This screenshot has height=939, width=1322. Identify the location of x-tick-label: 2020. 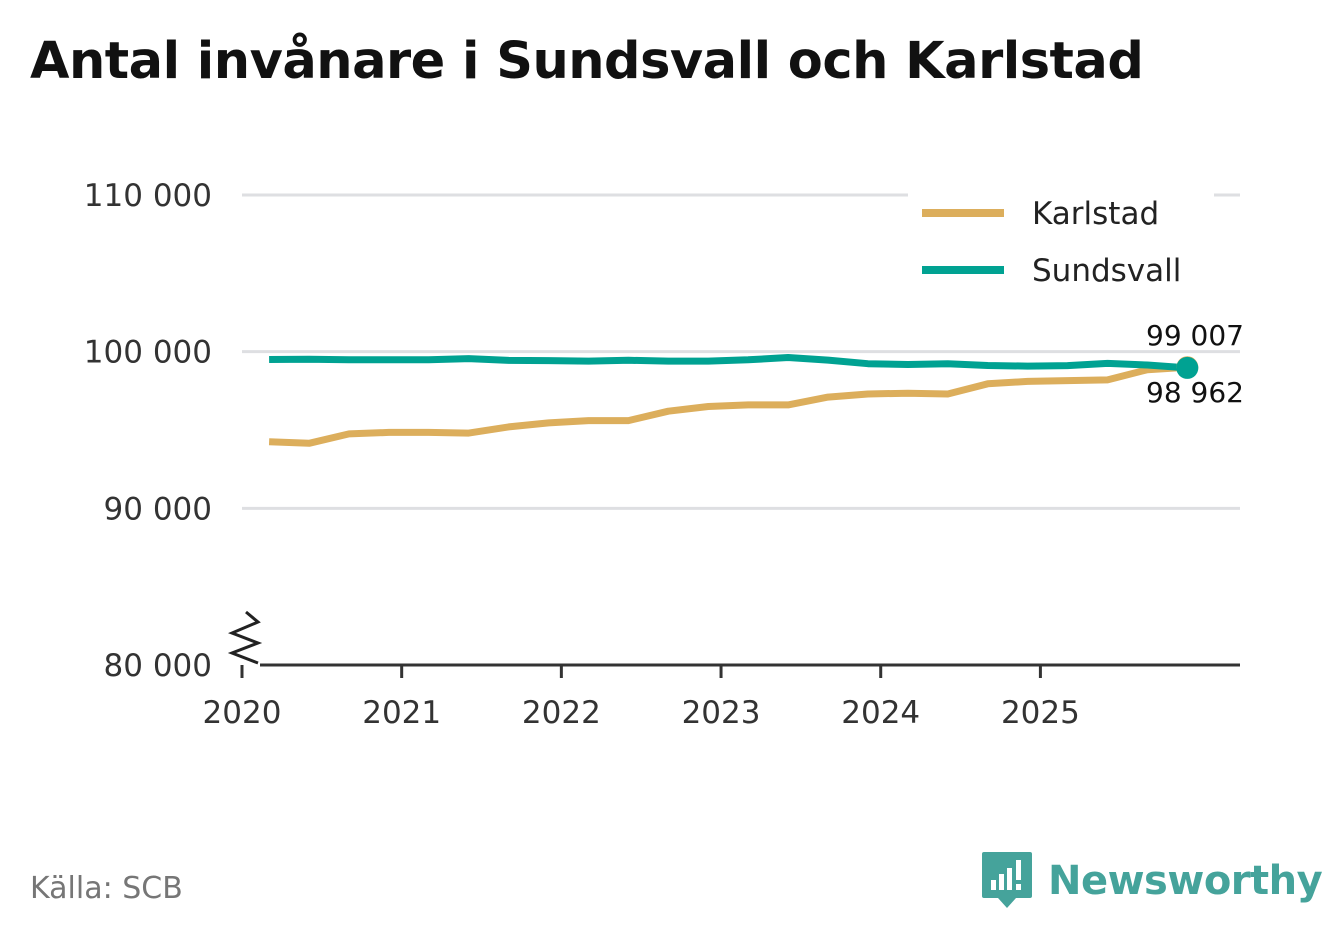
(242, 713).